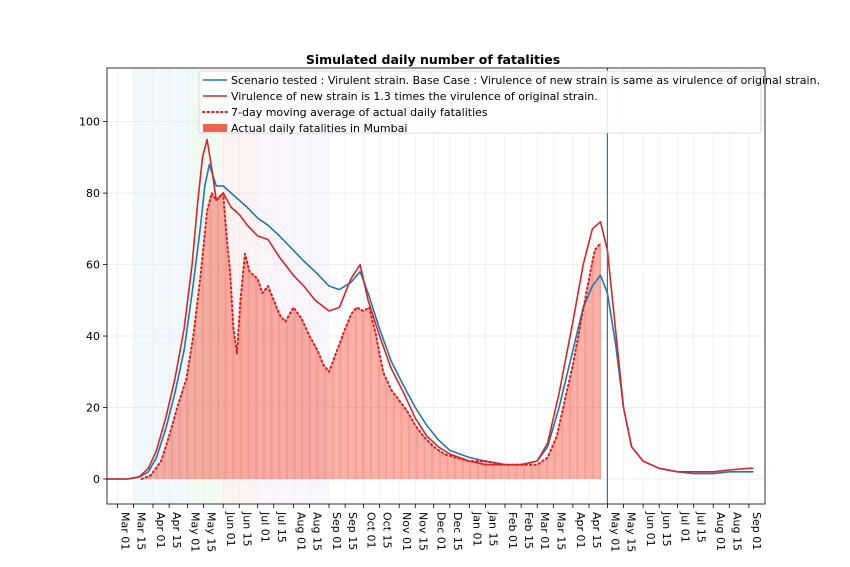  What do you see at coordinates (512, 530) in the screenshot?
I see `x-tick-label: Feb 01` at bounding box center [512, 530].